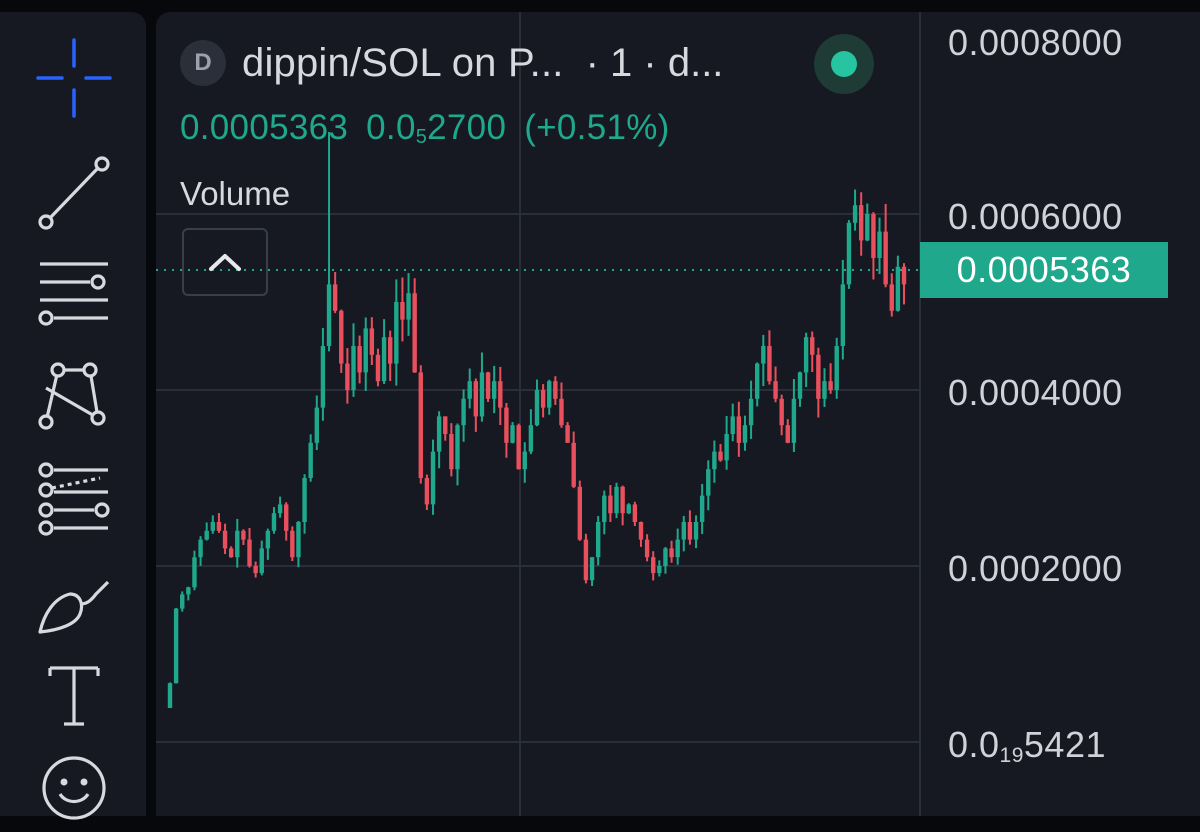  Describe the element at coordinates (203, 63) in the screenshot. I see `symbol-avatar: D` at that location.